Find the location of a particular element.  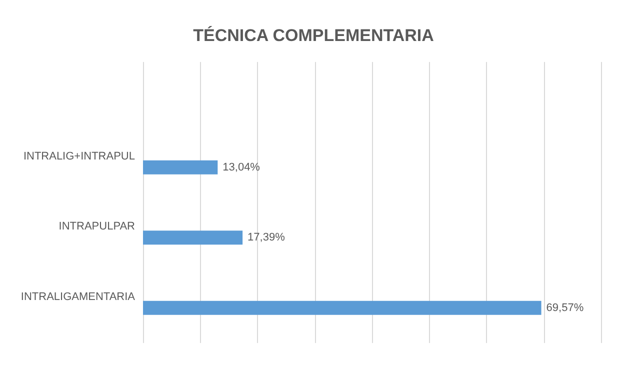

data-label: 13,04% is located at coordinates (241, 167).